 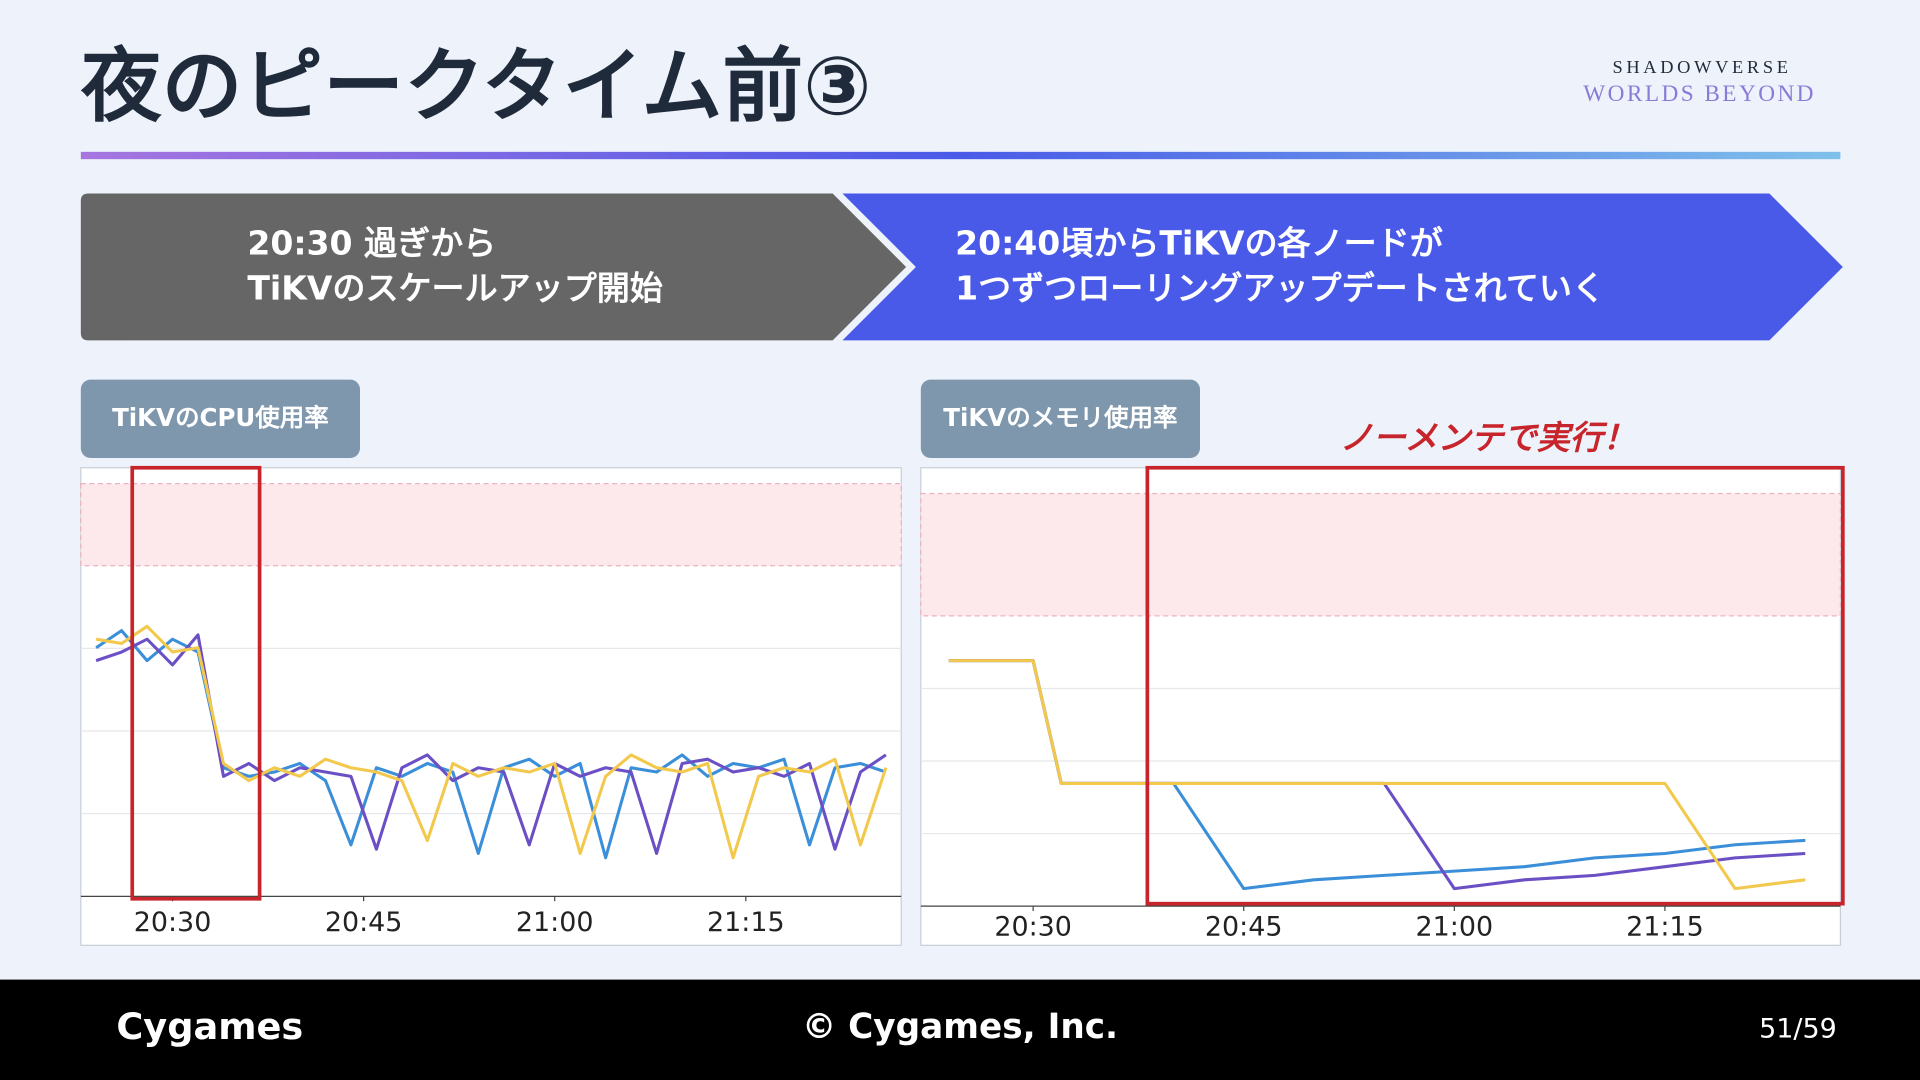 What do you see at coordinates (960, 155) in the screenshot?
I see `title-rule` at bounding box center [960, 155].